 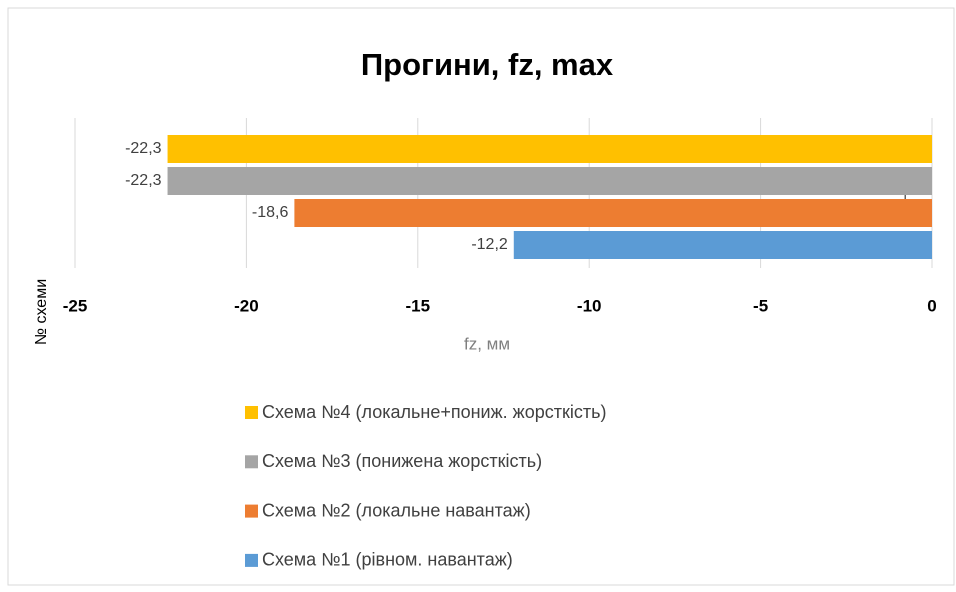 What do you see at coordinates (75, 305) in the screenshot?
I see `x-tick-label: -25` at bounding box center [75, 305].